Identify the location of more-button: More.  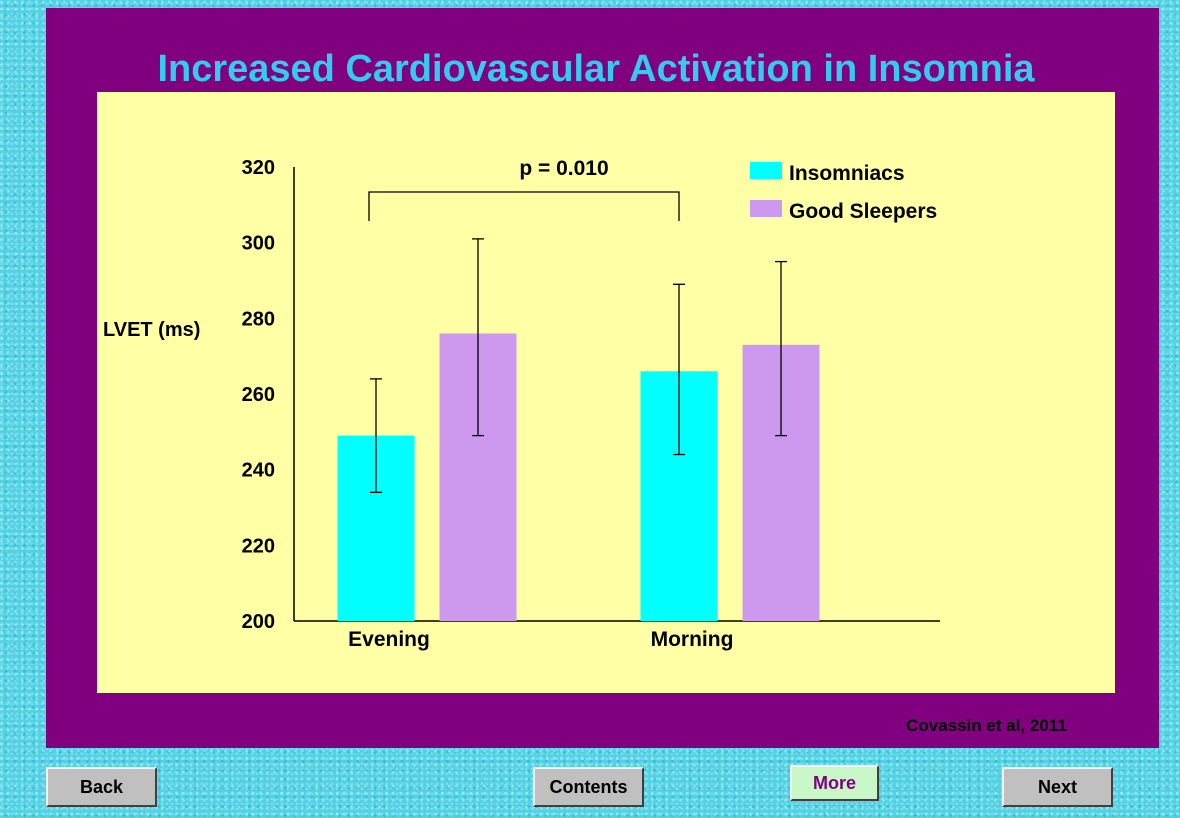
(834, 783).